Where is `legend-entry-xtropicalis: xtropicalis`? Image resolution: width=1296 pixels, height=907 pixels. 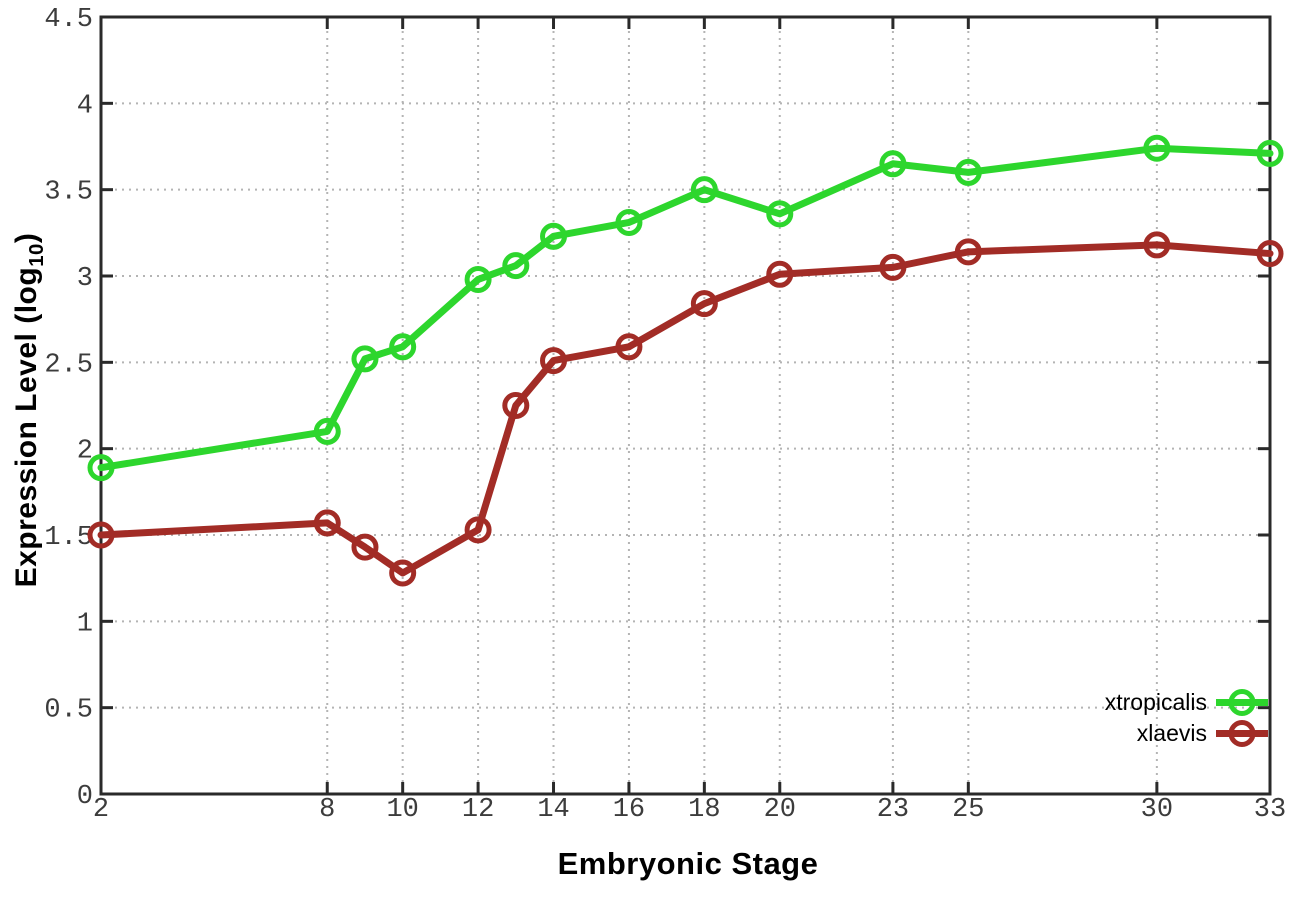
legend-entry-xtropicalis: xtropicalis is located at coordinates (1186, 702).